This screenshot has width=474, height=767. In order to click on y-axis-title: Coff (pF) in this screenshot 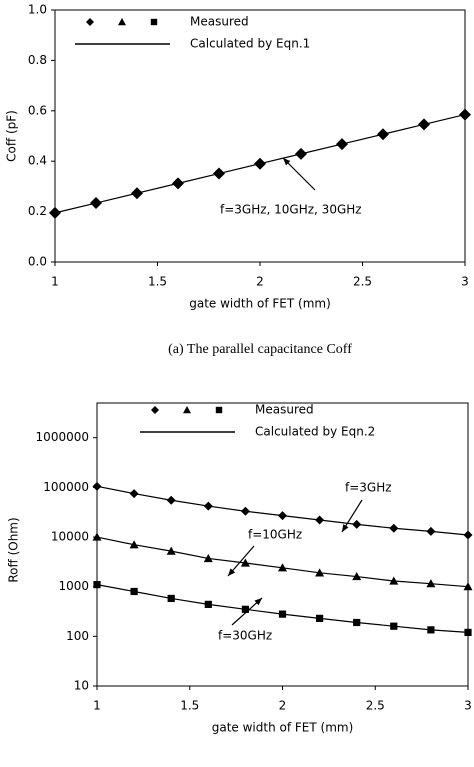, I will do `click(12, 136)`.